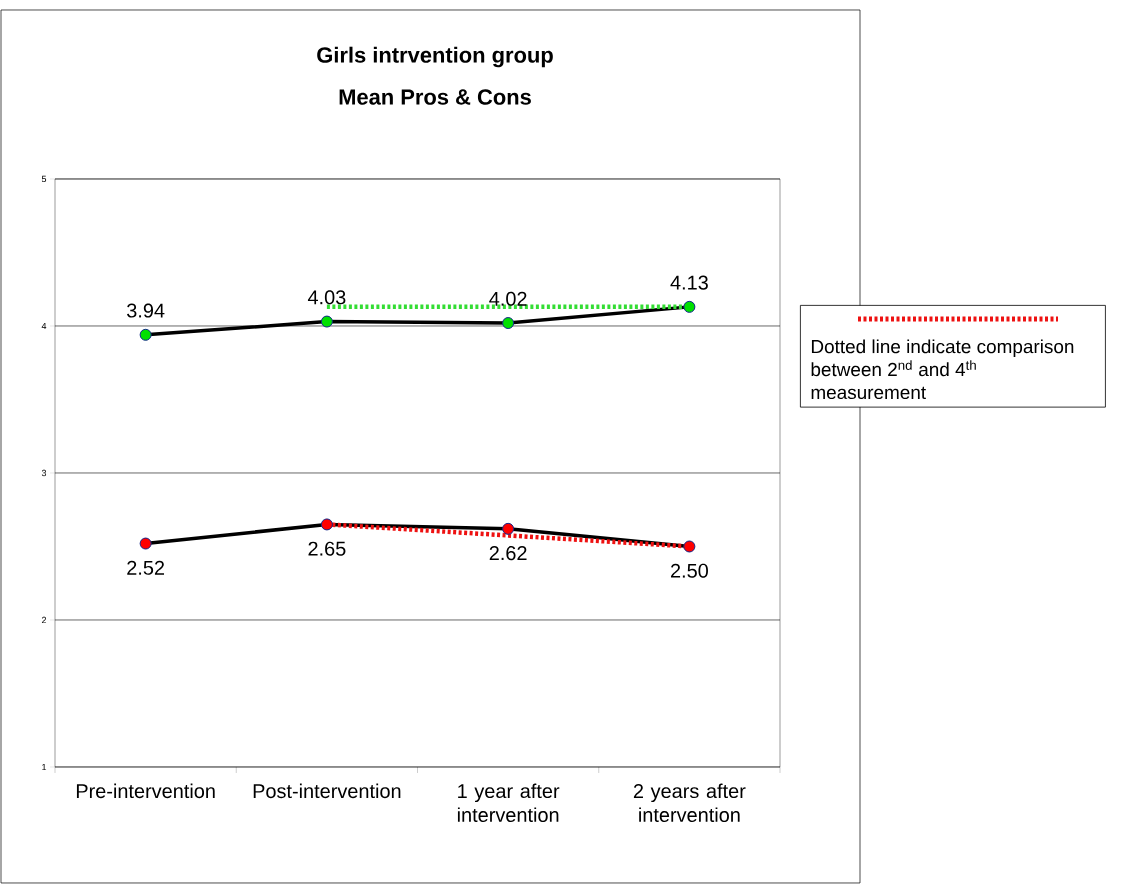  What do you see at coordinates (44, 473) in the screenshot?
I see `y-tick-label: 3` at bounding box center [44, 473].